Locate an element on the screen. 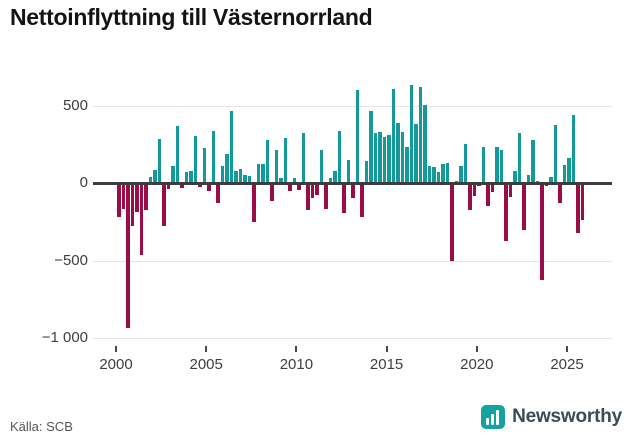  source-label: Källa: SCB is located at coordinates (41, 426).